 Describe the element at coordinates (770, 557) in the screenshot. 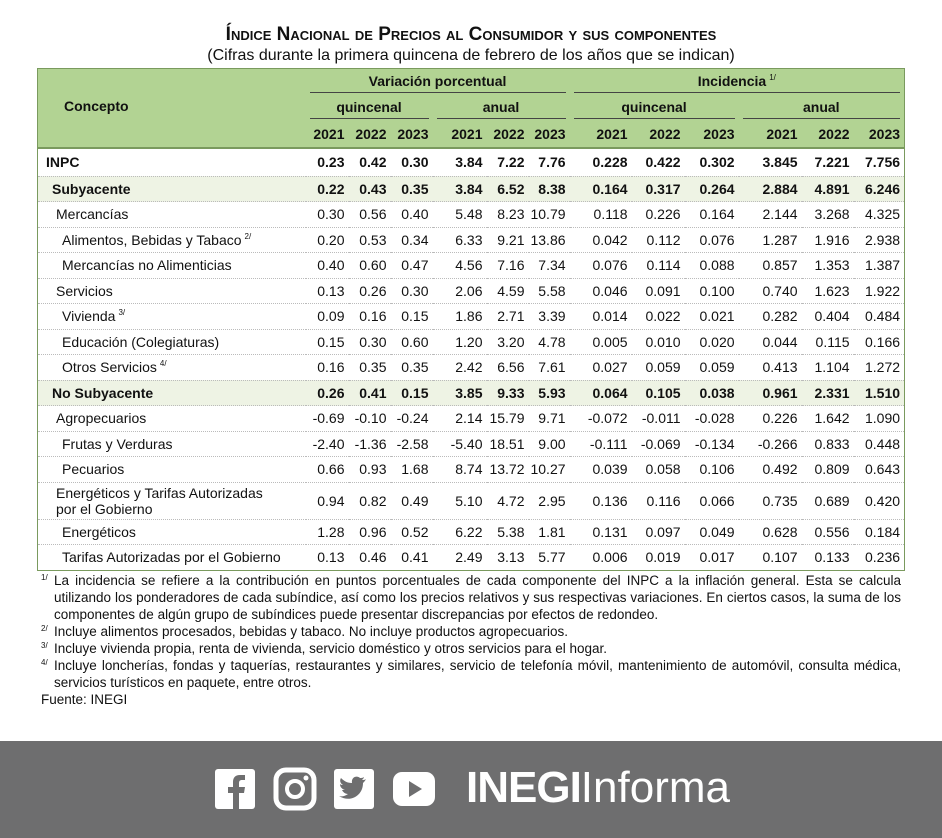

I see `cell: 0.107` at that location.